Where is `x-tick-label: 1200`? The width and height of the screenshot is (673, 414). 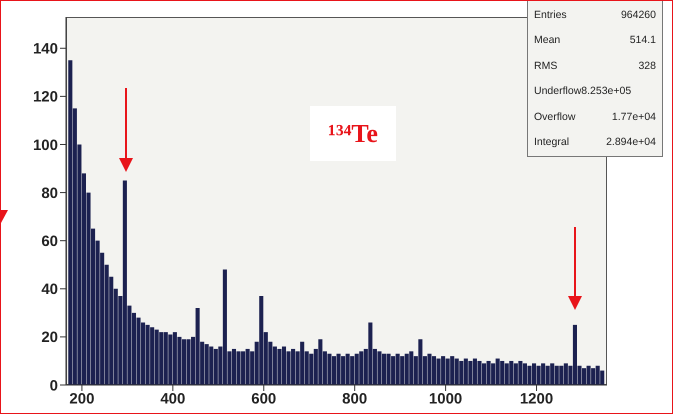
x-tick-label: 1200 is located at coordinates (537, 399).